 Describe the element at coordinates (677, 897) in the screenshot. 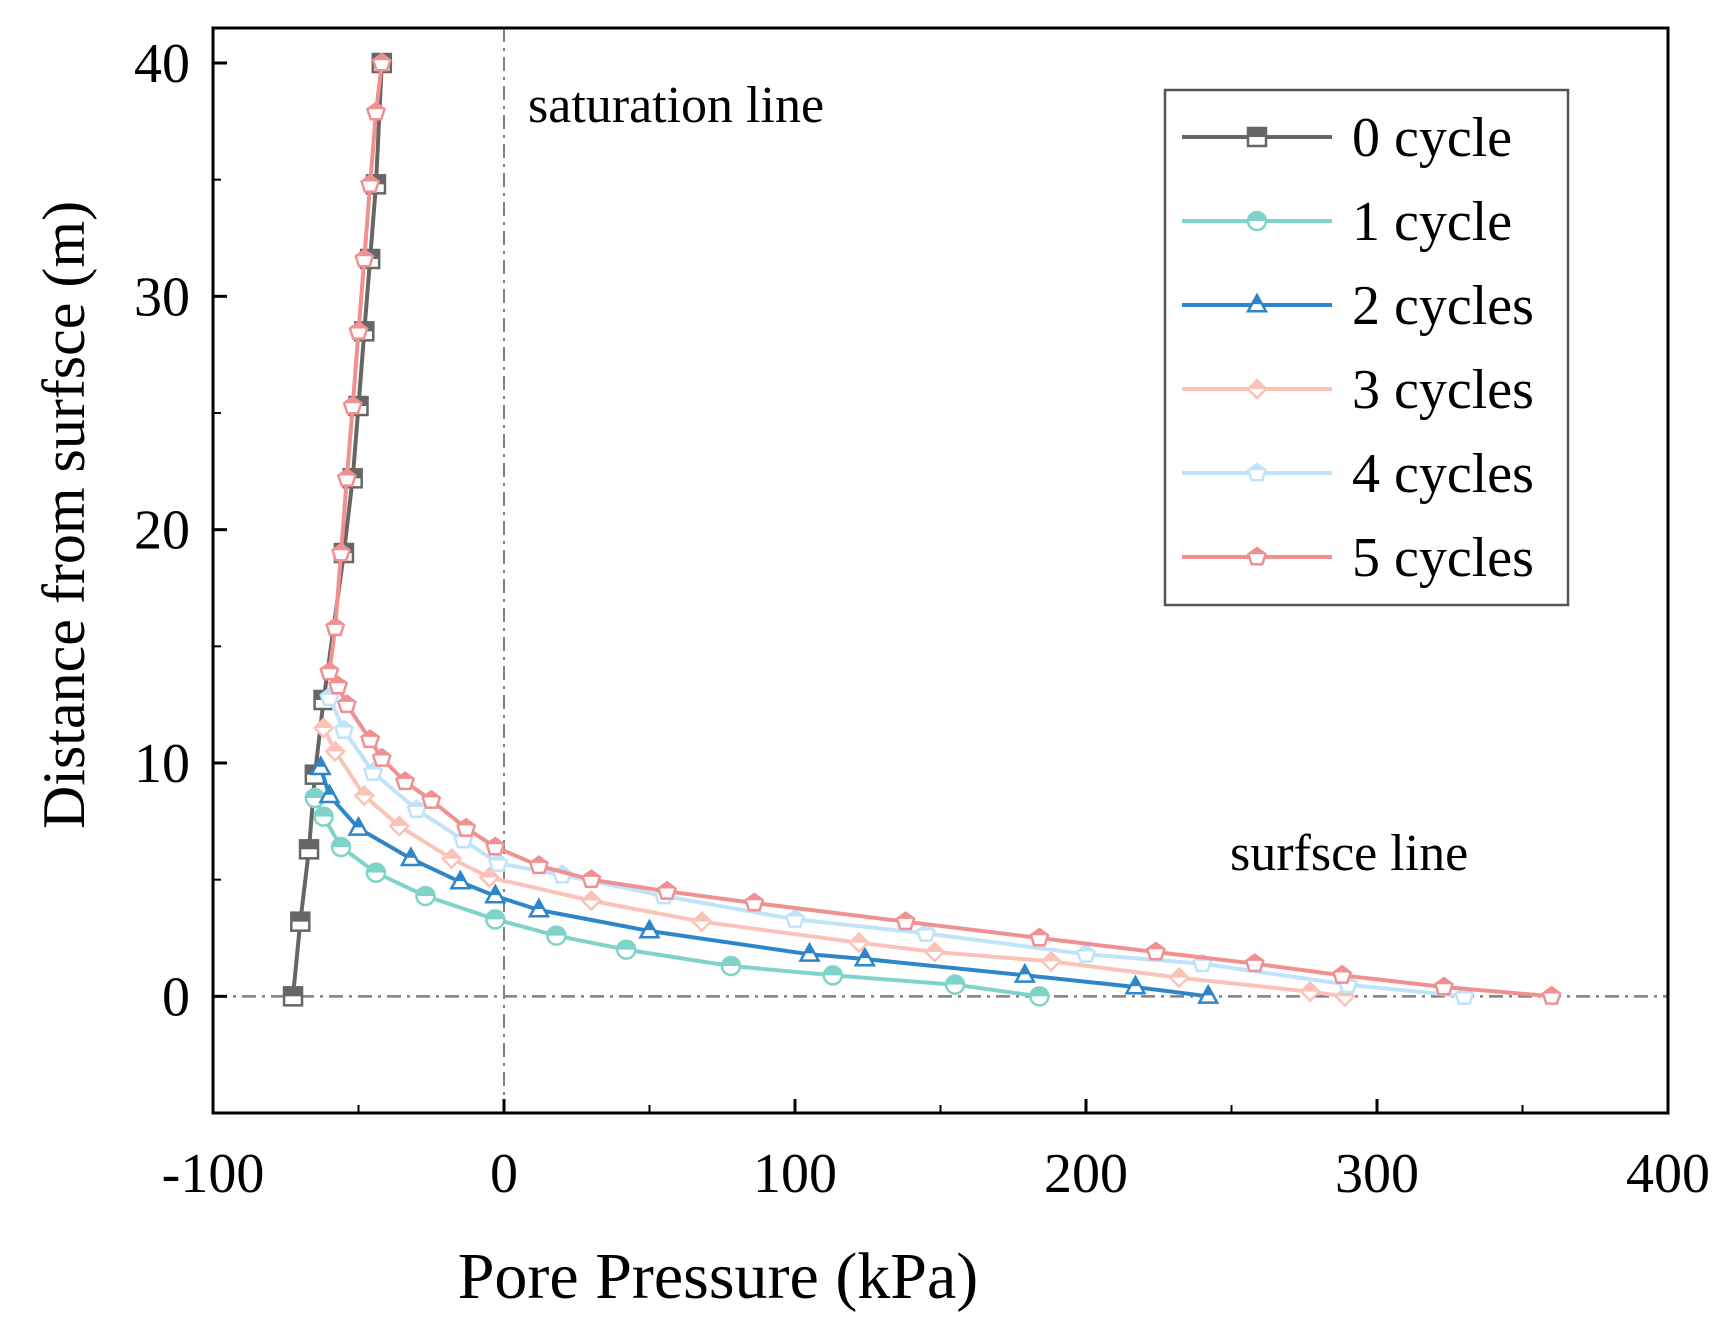

I see `series-1-cycle` at that location.